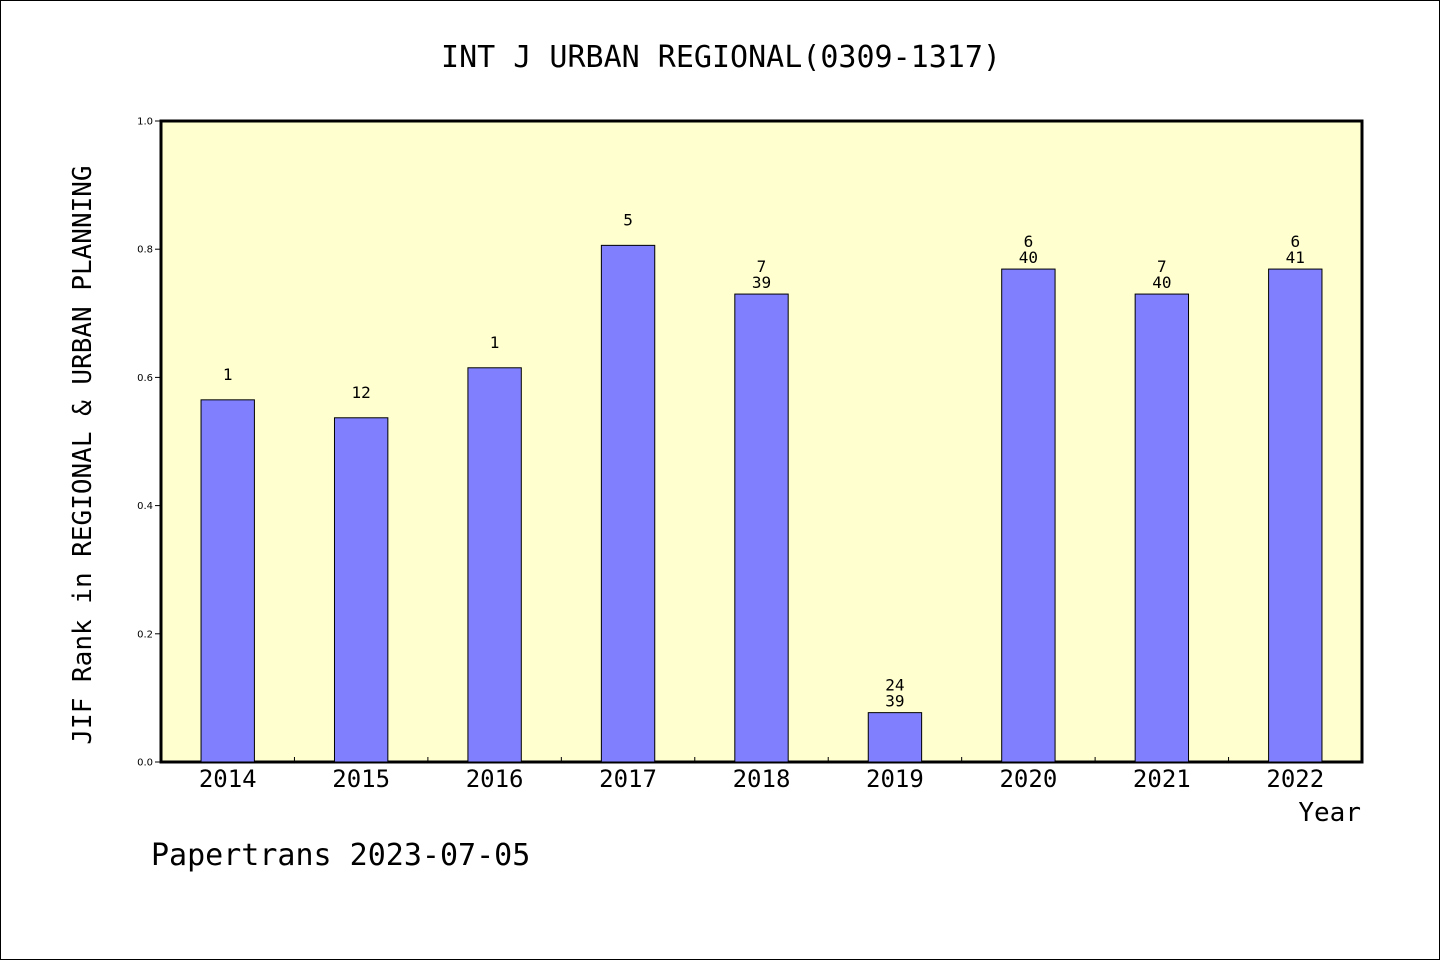 The height and width of the screenshot is (961, 1440). I want to click on x-axis-title: Year, so click(1329, 813).